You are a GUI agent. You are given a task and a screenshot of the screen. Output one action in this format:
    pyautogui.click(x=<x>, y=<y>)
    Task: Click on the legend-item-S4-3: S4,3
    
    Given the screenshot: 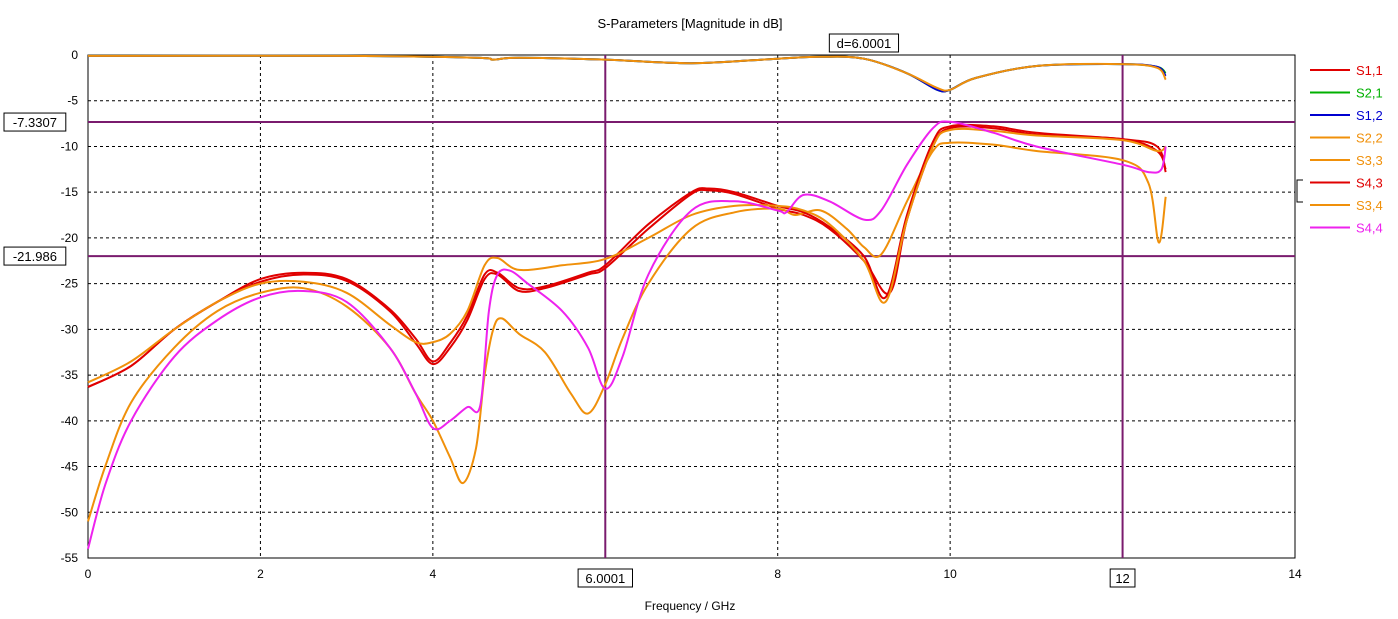 What is the action you would take?
    pyautogui.click(x=1346, y=183)
    